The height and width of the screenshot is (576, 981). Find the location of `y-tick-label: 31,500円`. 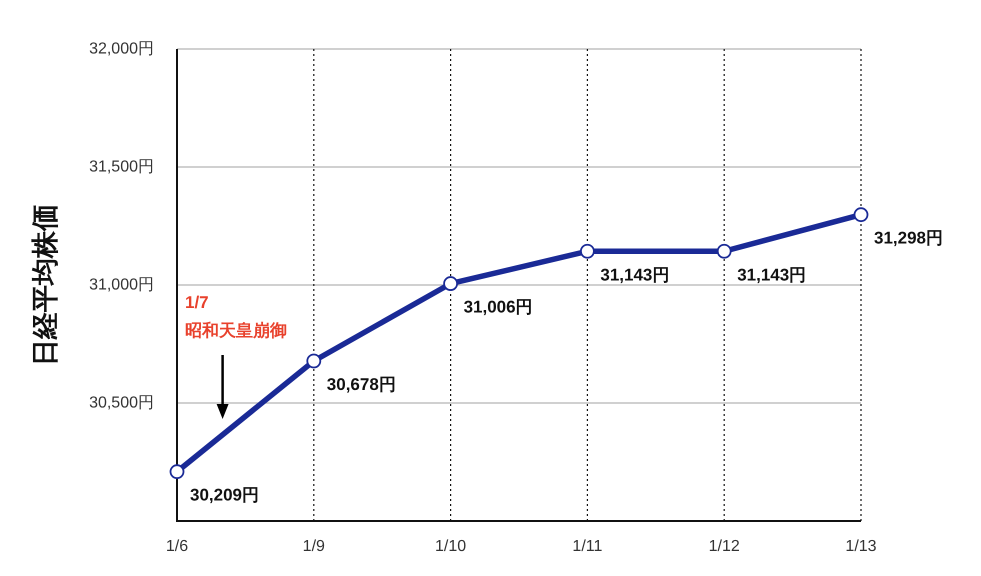

y-tick-label: 31,500円 is located at coordinates (121, 167).